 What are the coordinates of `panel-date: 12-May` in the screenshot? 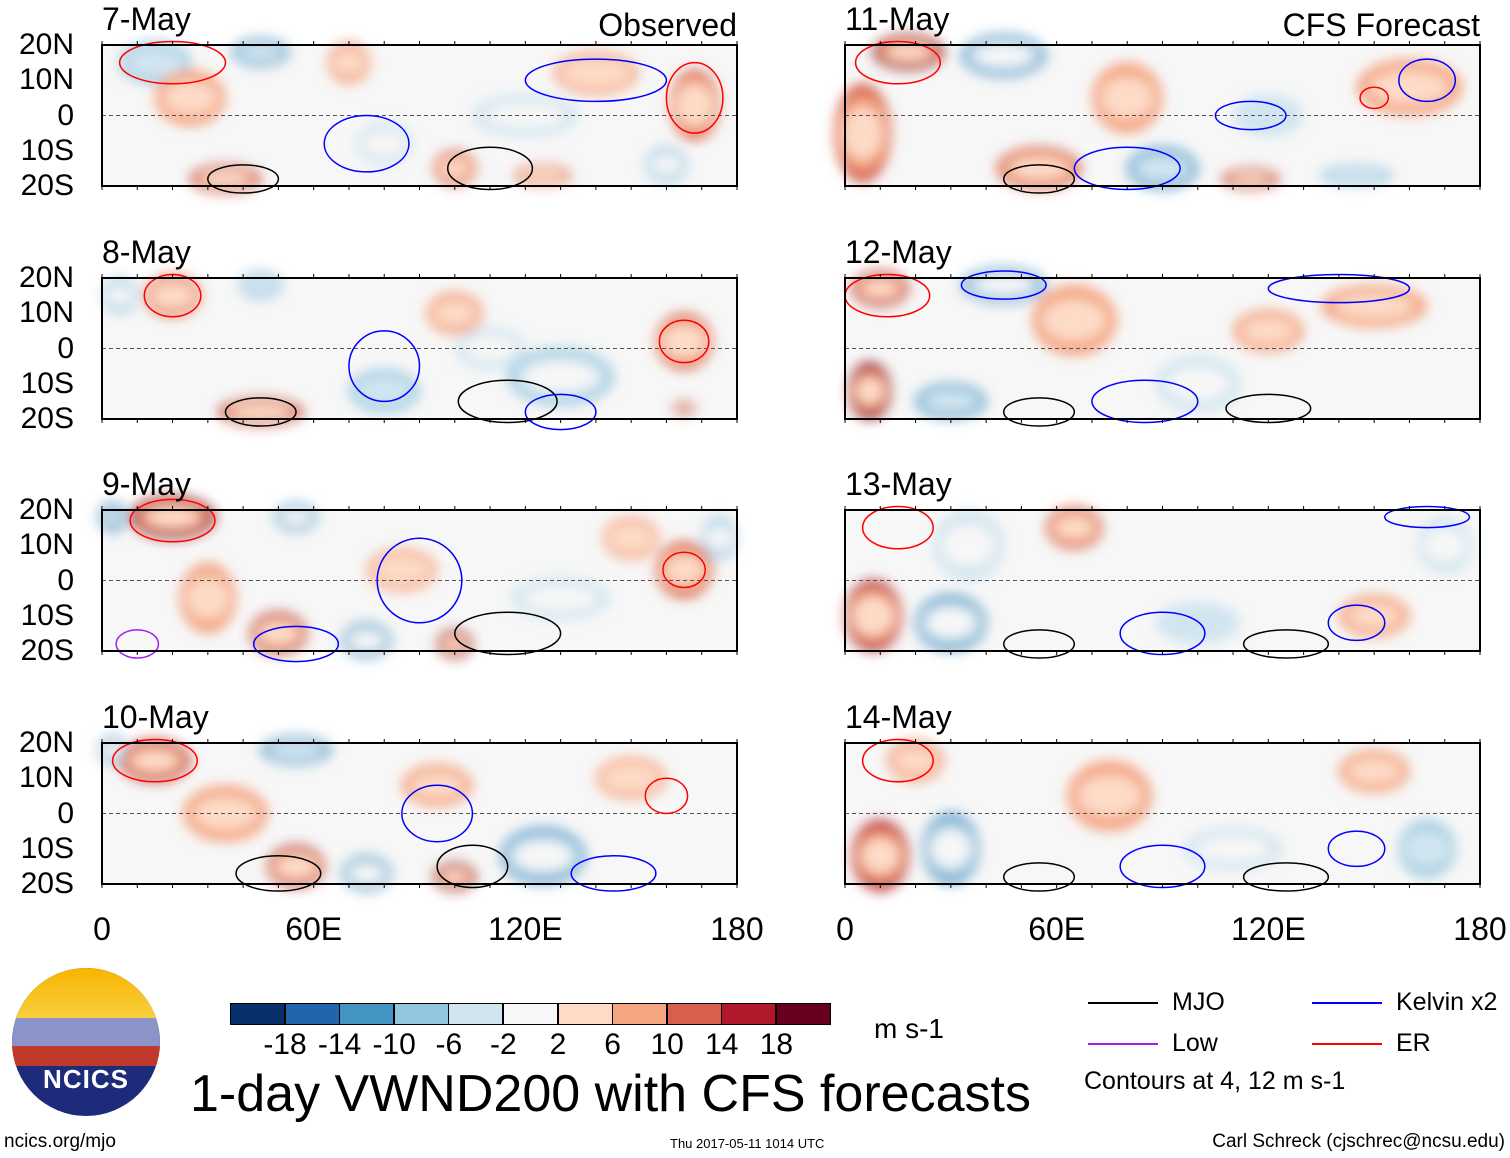 It's located at (898, 252).